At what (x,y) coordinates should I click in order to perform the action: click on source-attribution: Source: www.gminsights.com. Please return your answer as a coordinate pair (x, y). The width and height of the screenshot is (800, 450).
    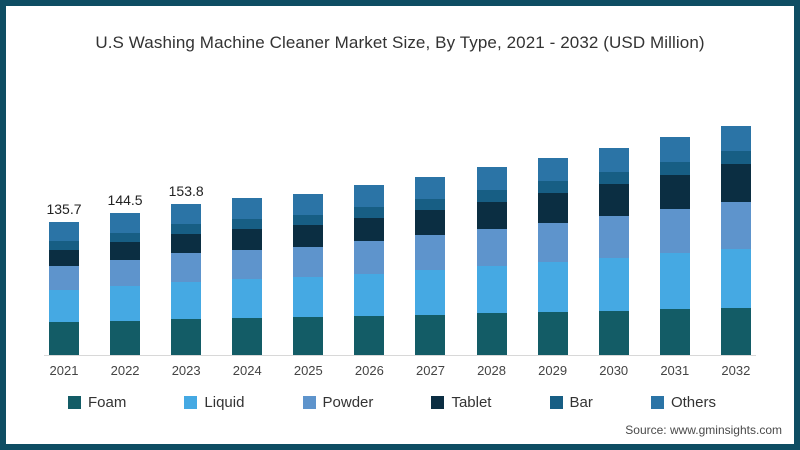
    Looking at the image, I should click on (703, 430).